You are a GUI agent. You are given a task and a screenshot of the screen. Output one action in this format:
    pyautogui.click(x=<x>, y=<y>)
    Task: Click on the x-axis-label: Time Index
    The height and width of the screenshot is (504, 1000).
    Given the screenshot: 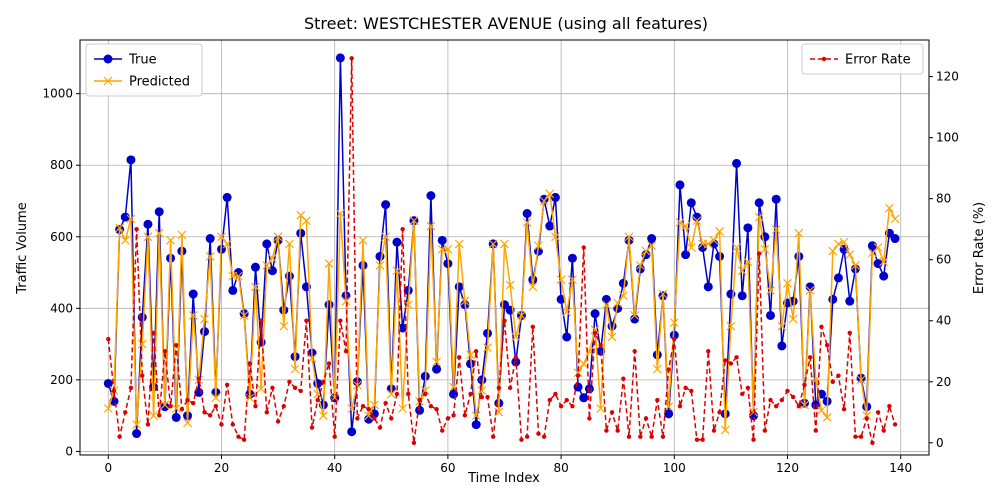 What is the action you would take?
    pyautogui.click(x=503, y=478)
    